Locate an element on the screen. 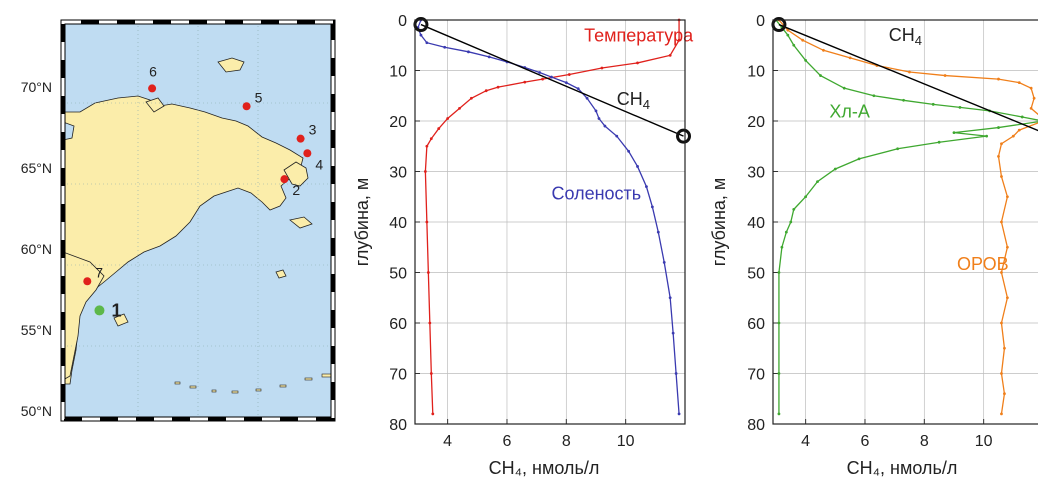  y-tick-label: 70 is located at coordinates (756, 375).